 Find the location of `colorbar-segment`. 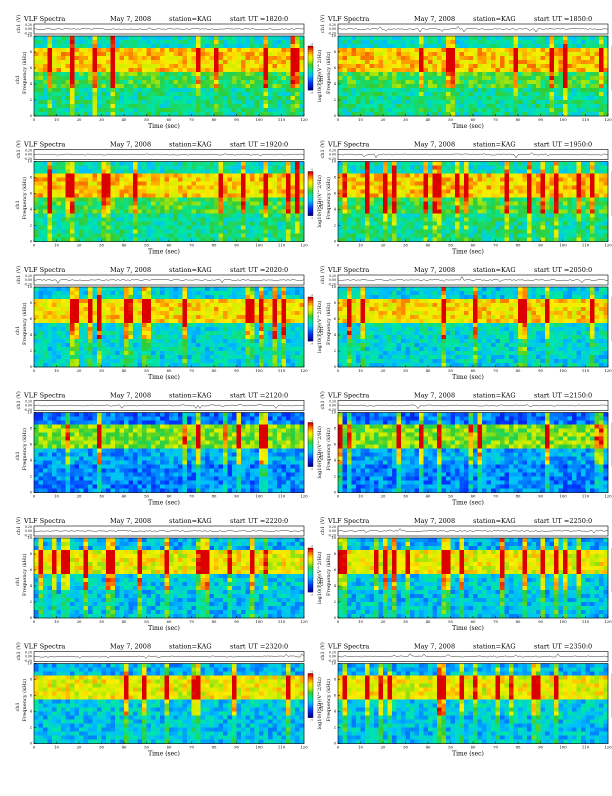

colorbar-segment is located at coordinates (310, 65).